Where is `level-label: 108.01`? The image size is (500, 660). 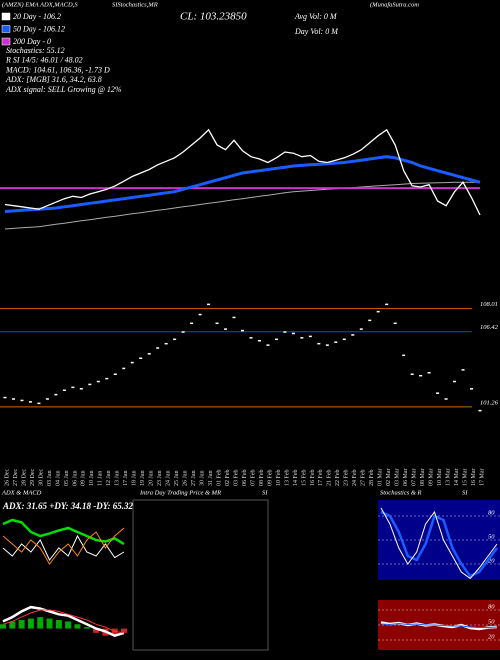 level-label: 108.01 is located at coordinates (489, 304).